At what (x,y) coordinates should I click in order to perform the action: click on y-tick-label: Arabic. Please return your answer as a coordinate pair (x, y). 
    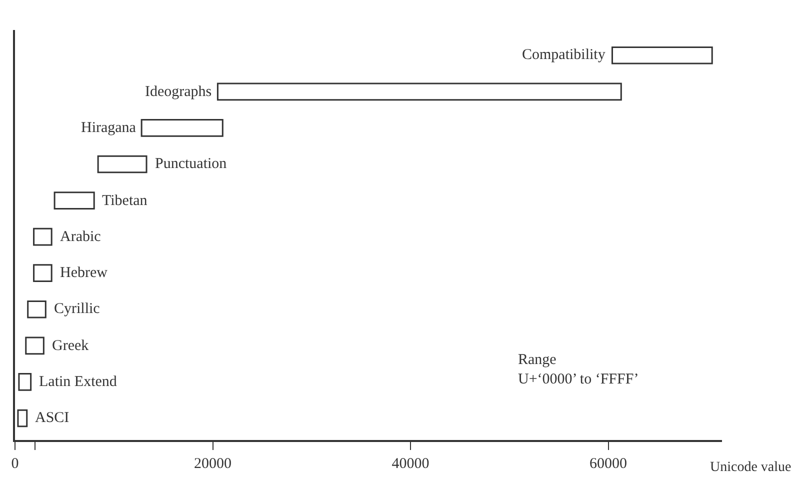
    Looking at the image, I should click on (81, 237).